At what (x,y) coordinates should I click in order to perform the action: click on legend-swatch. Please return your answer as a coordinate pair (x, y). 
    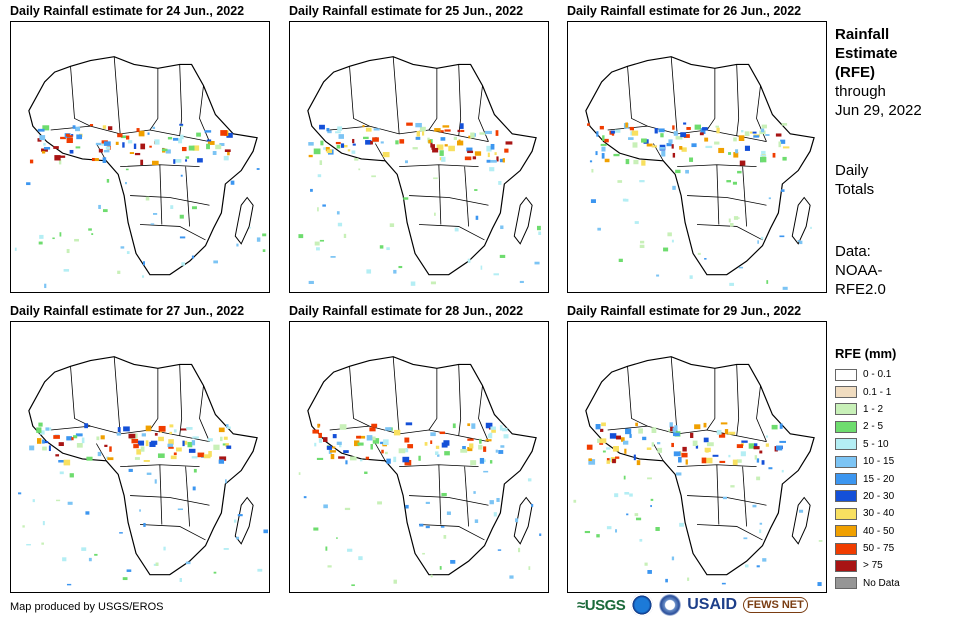
    Looking at the image, I should click on (846, 444).